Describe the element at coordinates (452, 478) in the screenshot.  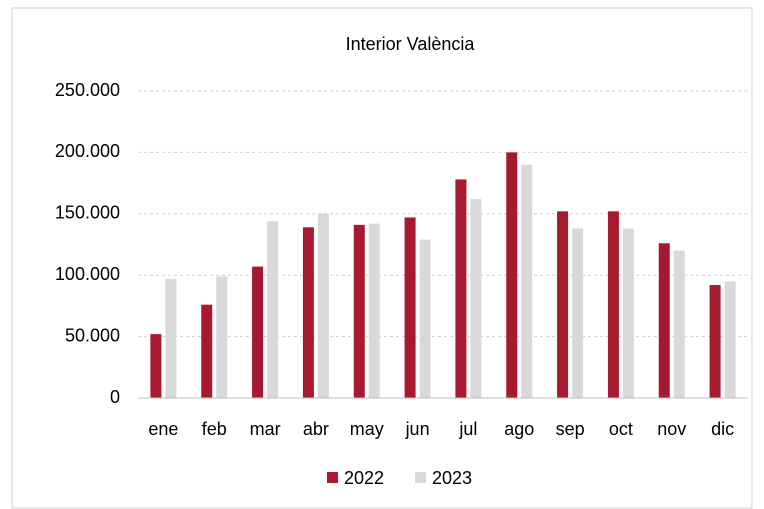
I see `legend-label: 2023` at that location.